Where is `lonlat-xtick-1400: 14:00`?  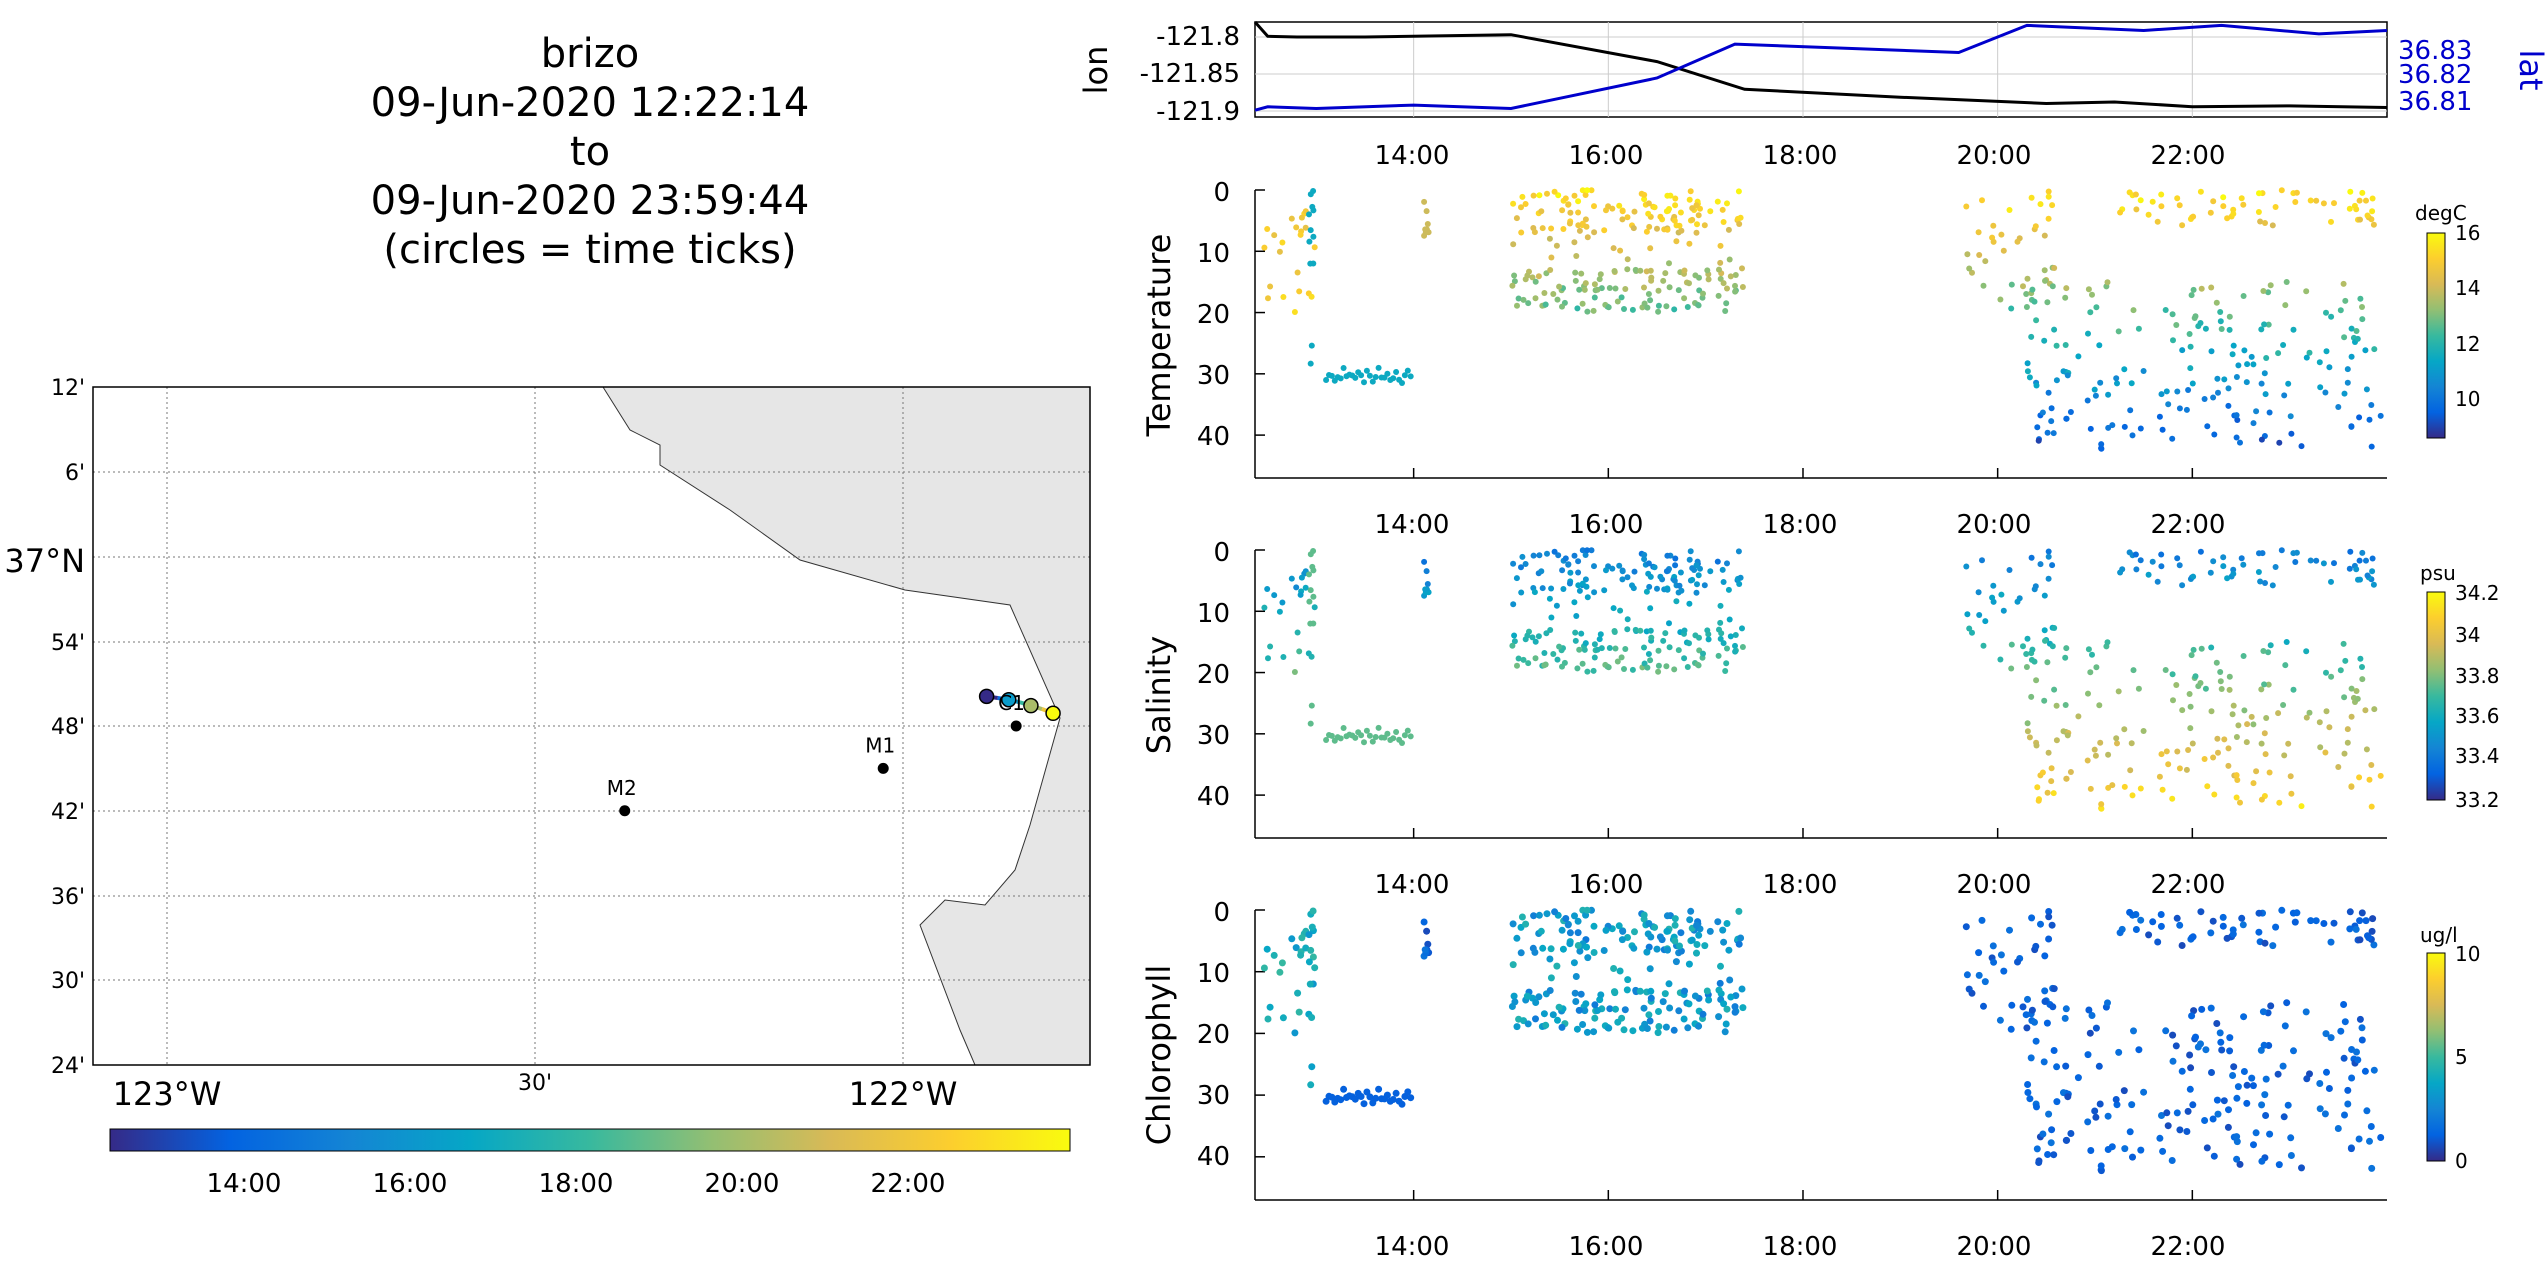
lonlat-xtick-1400: 14:00 is located at coordinates (1412, 156).